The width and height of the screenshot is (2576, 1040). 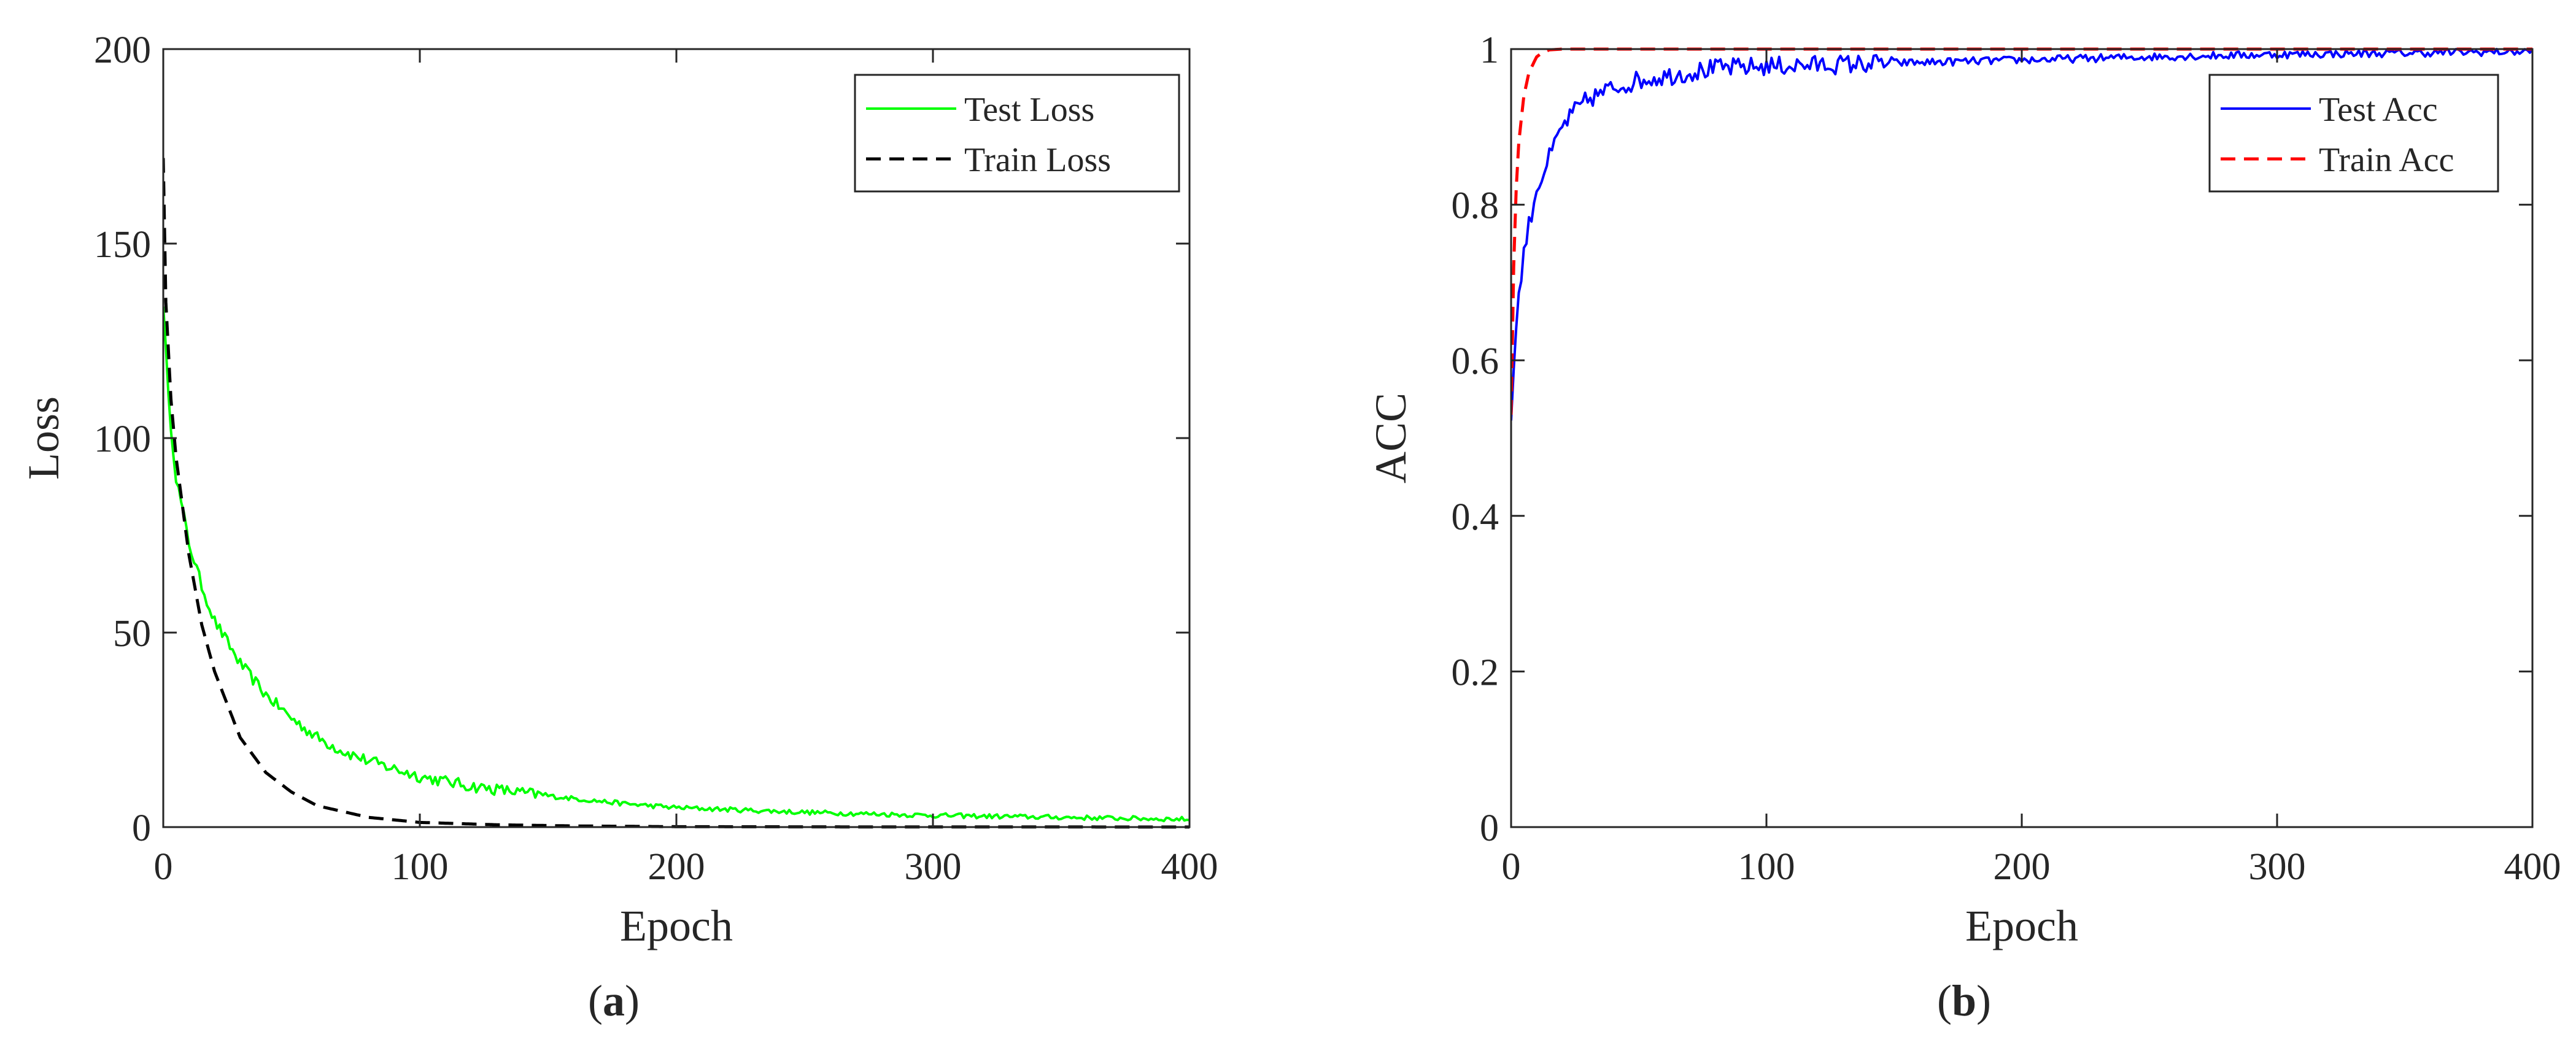 I want to click on legend-entry: Test Loss, so click(x=1029, y=110).